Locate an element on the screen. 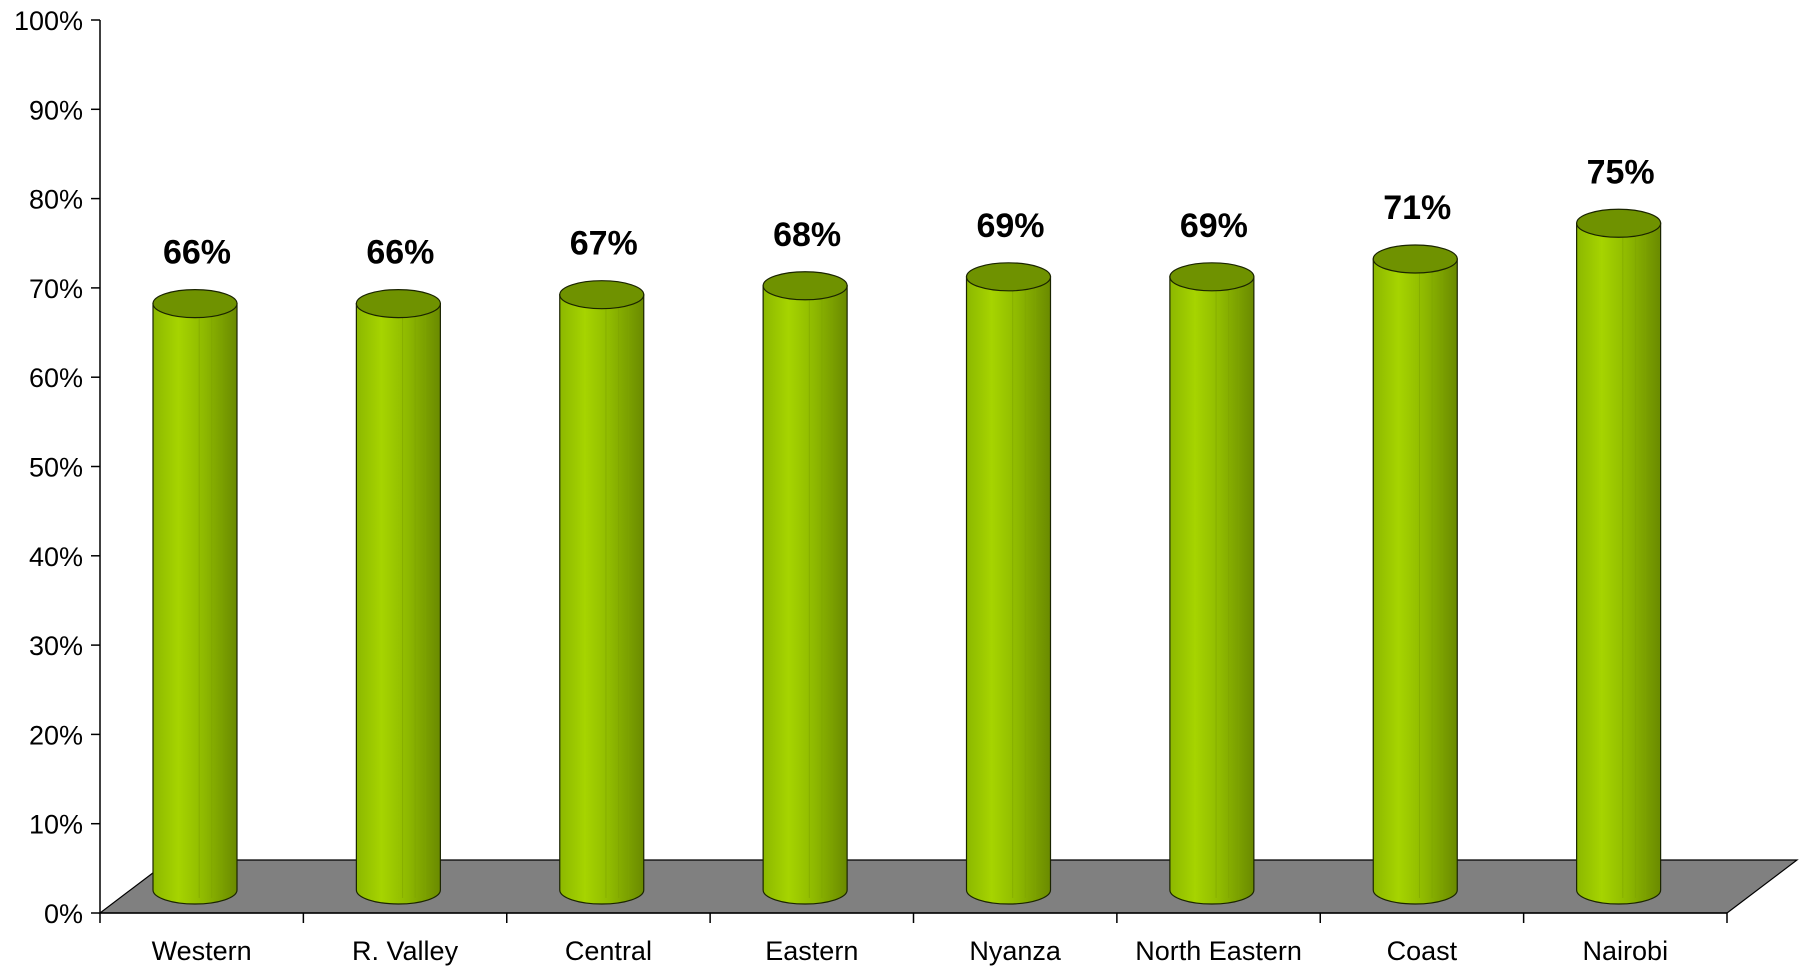 The height and width of the screenshot is (970, 1801). x-tick-label: Nairobi is located at coordinates (1626, 951).